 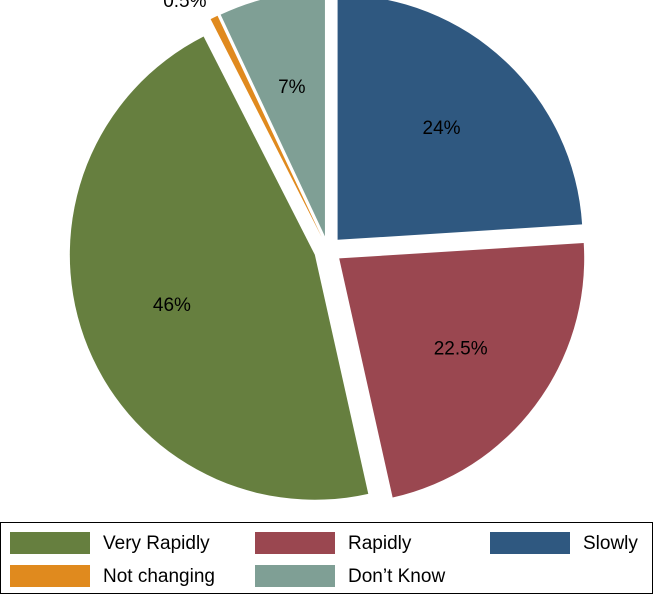 I want to click on slice-label: 24%, so click(x=442, y=128).